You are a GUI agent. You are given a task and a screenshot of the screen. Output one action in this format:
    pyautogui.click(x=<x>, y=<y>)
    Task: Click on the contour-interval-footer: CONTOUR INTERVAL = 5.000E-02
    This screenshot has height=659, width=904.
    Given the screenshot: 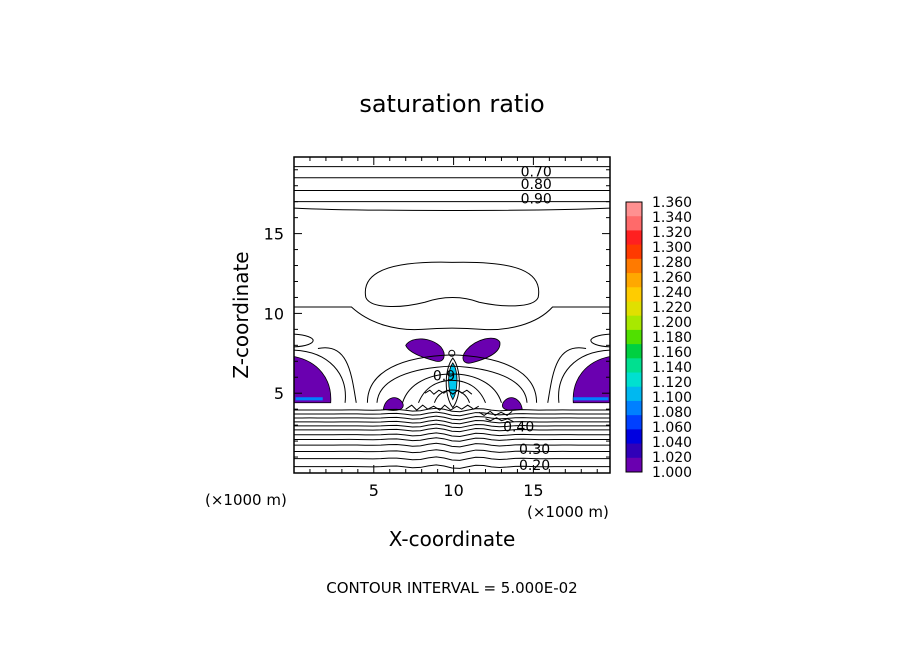 What is the action you would take?
    pyautogui.click(x=451, y=588)
    